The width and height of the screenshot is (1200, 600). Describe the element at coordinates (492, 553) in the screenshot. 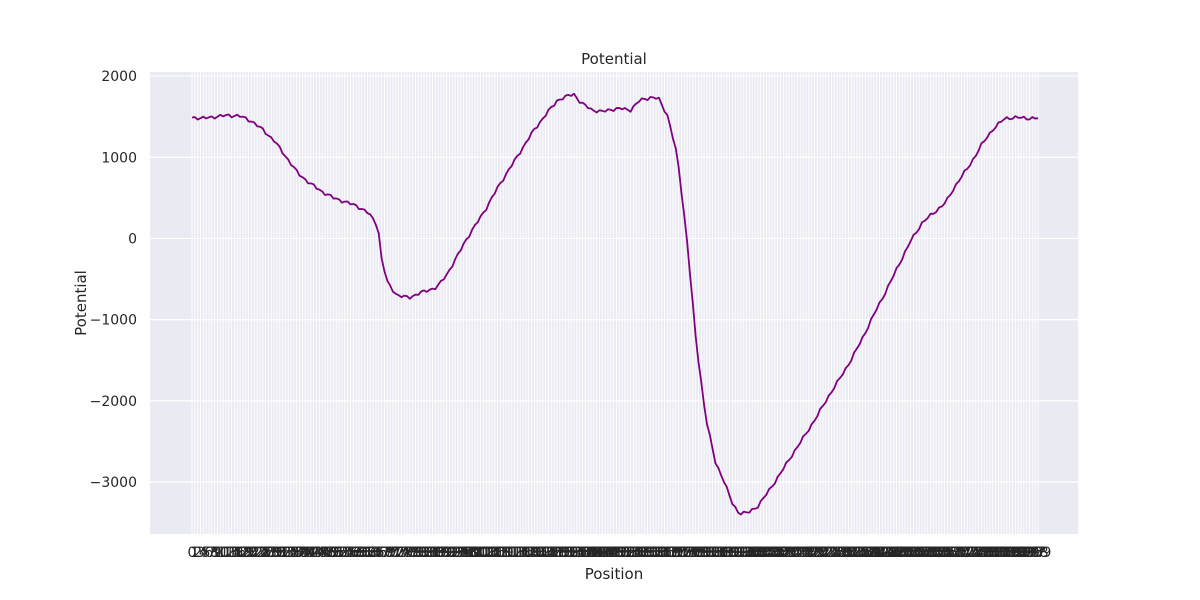

I see `x-tick-label: 106` at that location.